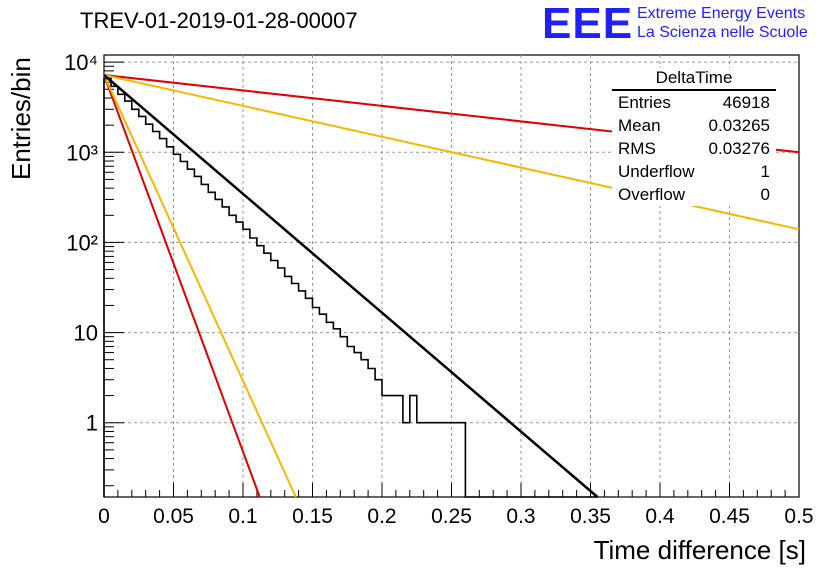  Describe the element at coordinates (94, 268) in the screenshot. I see `y-axis: 1 10 10² 10³ 10⁴` at that location.